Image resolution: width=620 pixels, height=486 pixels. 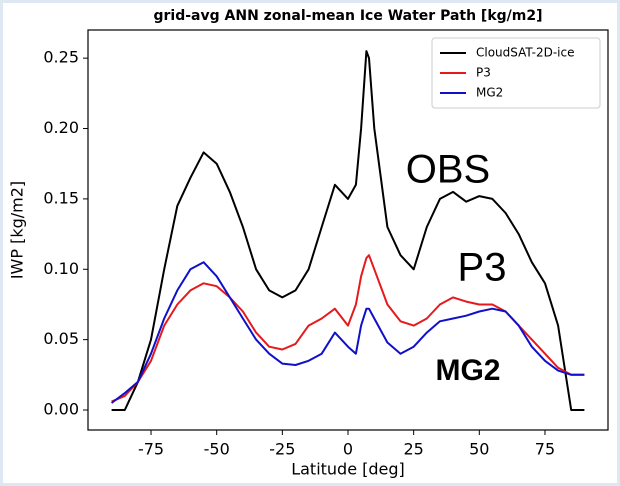 What do you see at coordinates (61, 127) in the screenshot?
I see `y-tick-label: 0.20` at bounding box center [61, 127].